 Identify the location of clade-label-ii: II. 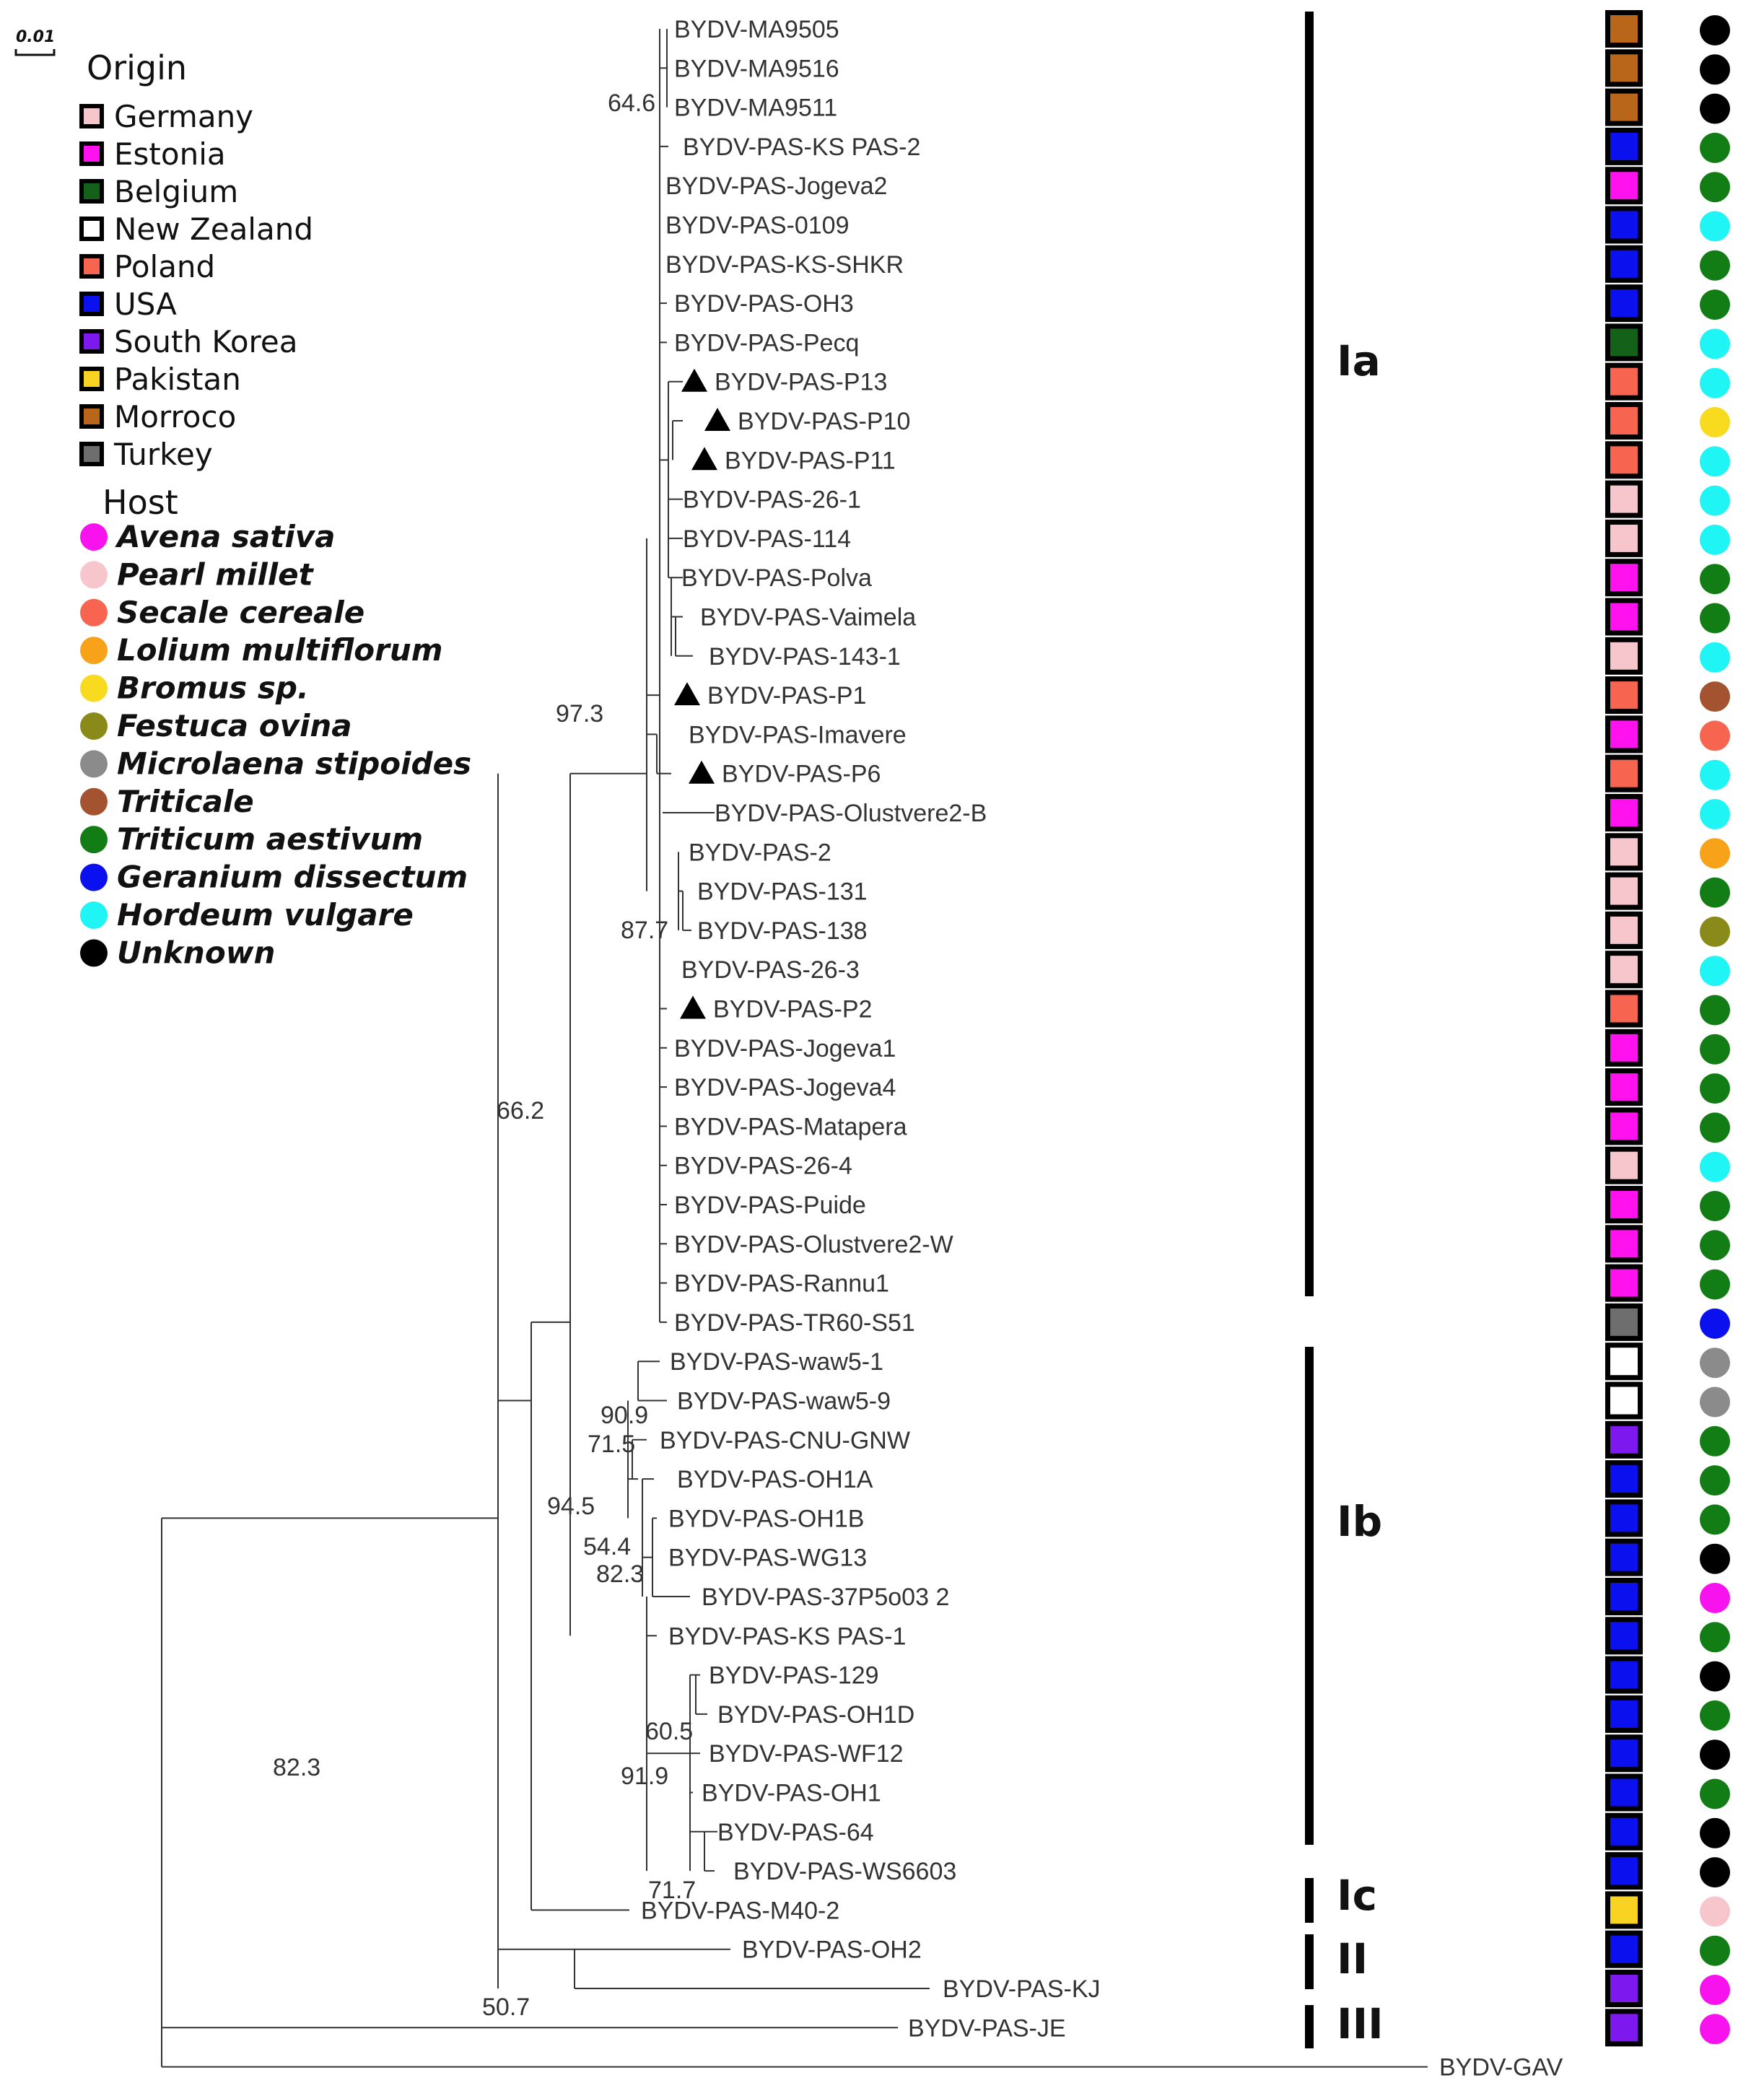
(1352, 1958).